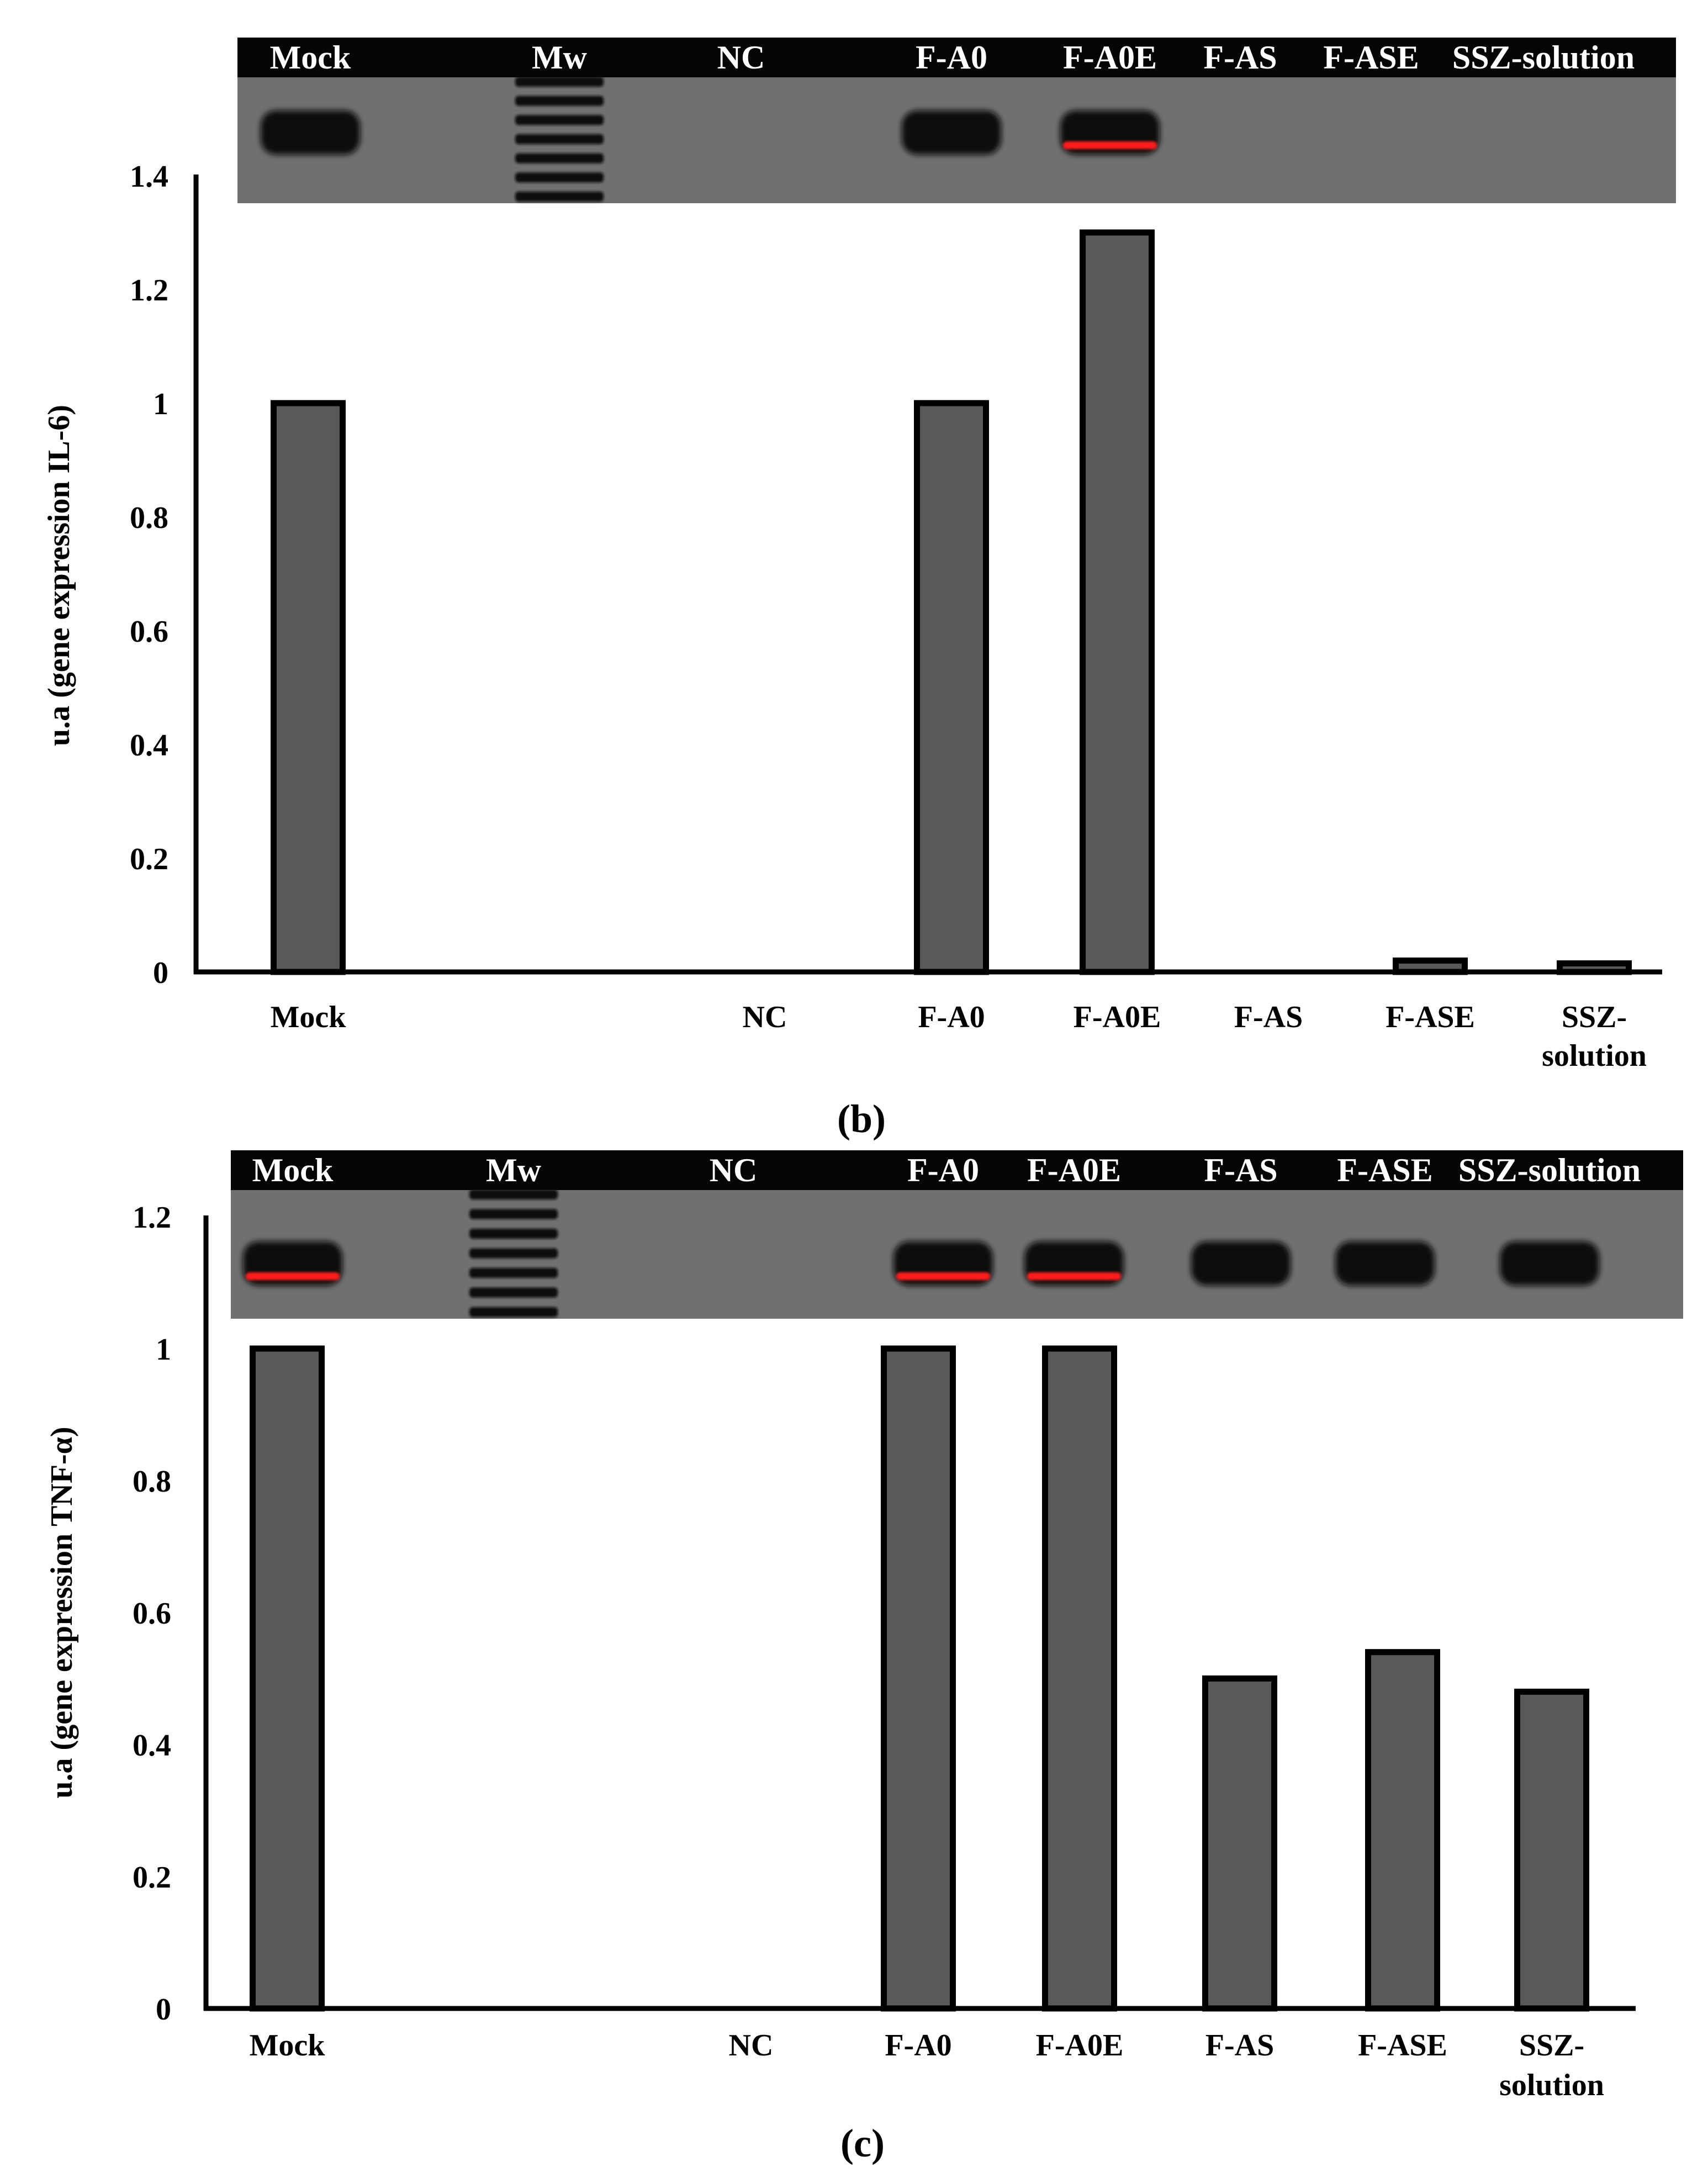 The image size is (1708, 2178). I want to click on panel-b-x-tick-labels: Mock NC F-A0 F-A0E F-AS F-ASE SSZ-solution, so click(959, 1036).